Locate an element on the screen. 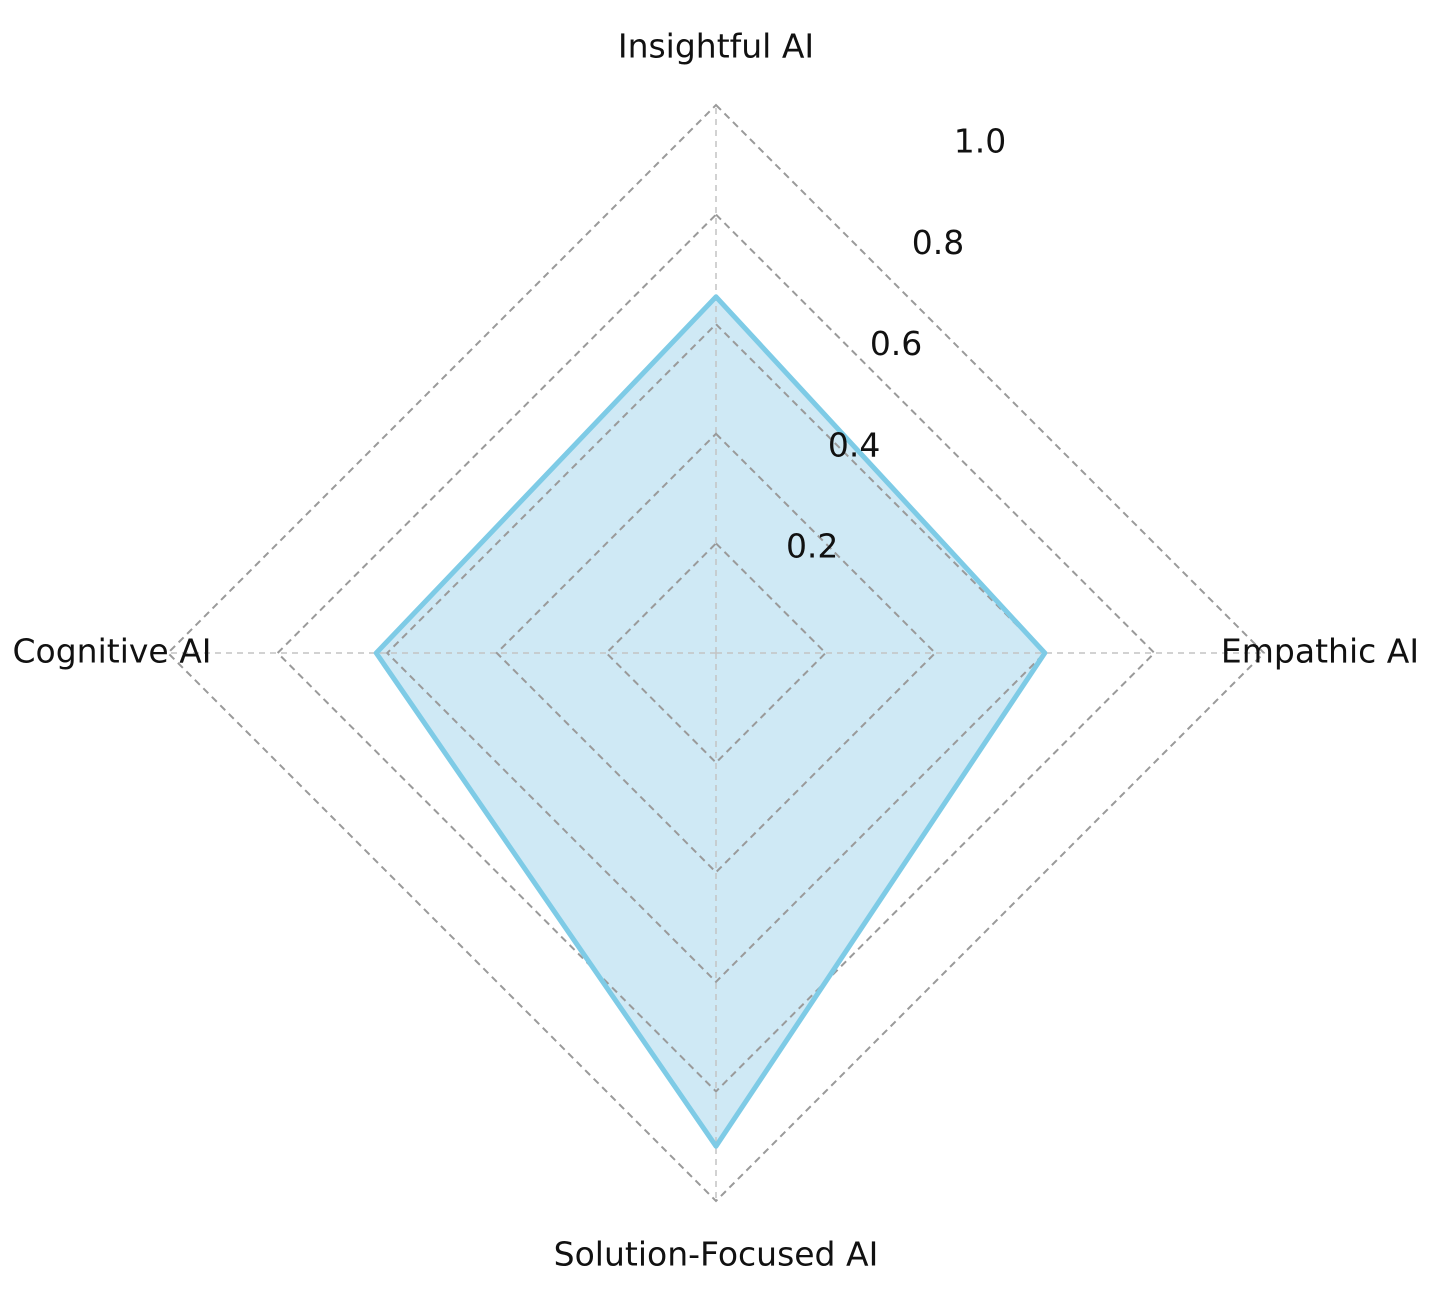 This screenshot has height=1290, width=1438. category-label: Insightful AI is located at coordinates (716, 46).